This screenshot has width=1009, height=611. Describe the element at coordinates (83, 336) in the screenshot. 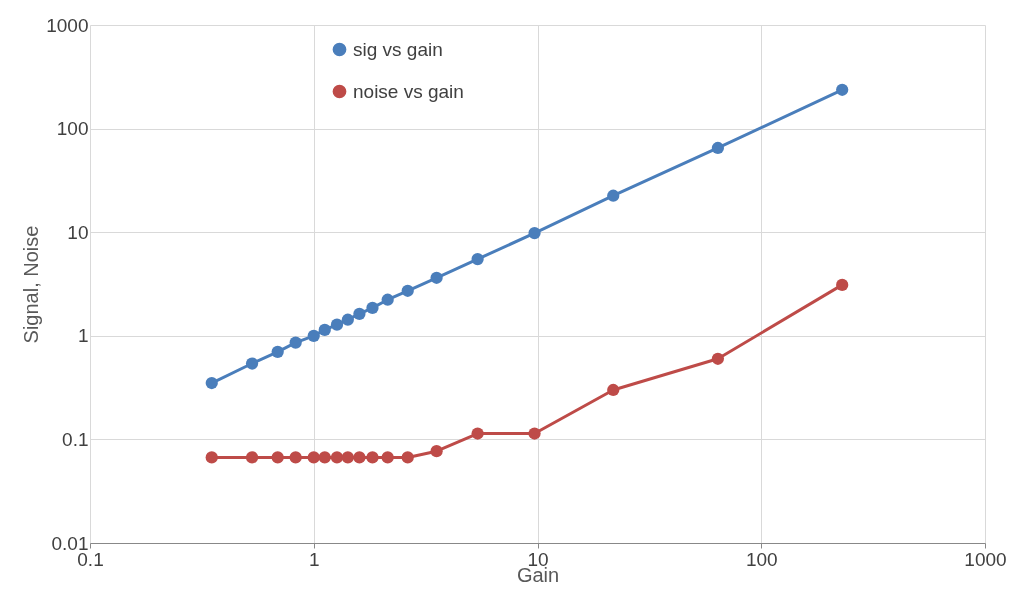

I see `y-tick-label: 1` at that location.